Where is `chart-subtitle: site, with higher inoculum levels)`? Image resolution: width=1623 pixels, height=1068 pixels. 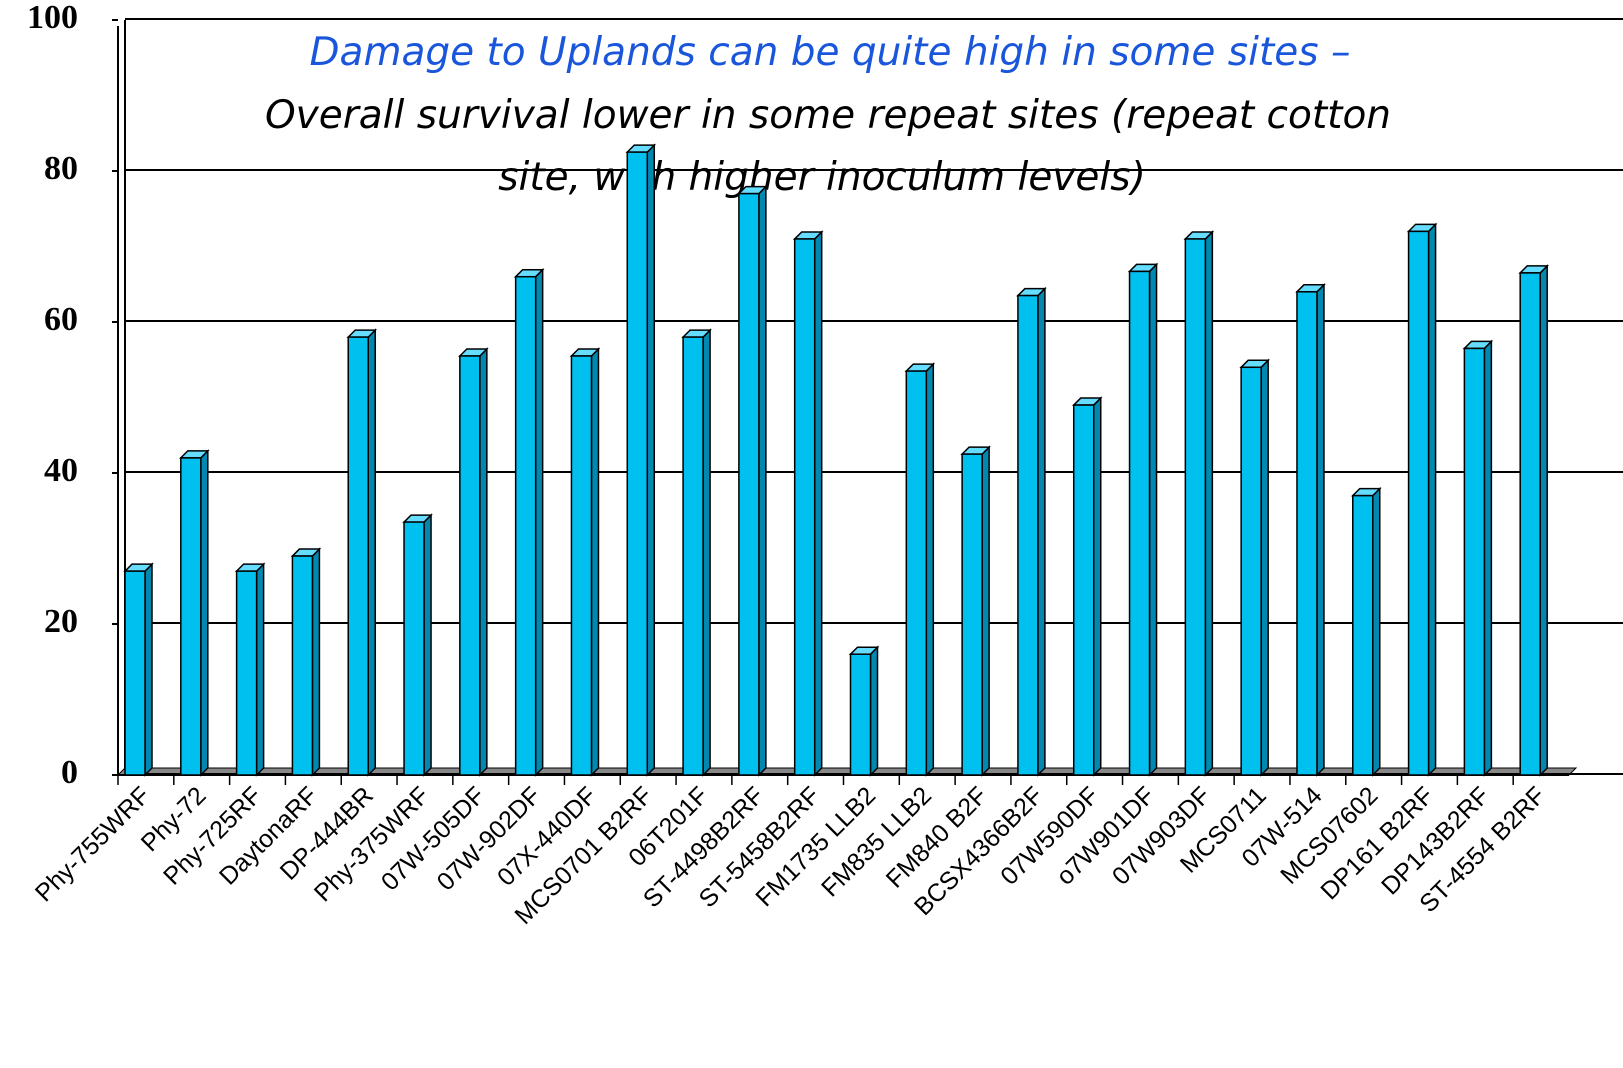 chart-subtitle: site, with higher inoculum levels) is located at coordinates (822, 177).